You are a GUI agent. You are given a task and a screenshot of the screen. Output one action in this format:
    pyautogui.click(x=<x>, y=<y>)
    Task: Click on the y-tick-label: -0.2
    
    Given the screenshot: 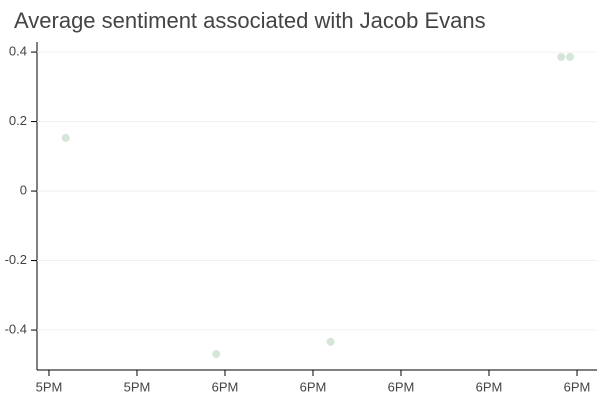 What is the action you would take?
    pyautogui.click(x=16, y=259)
    